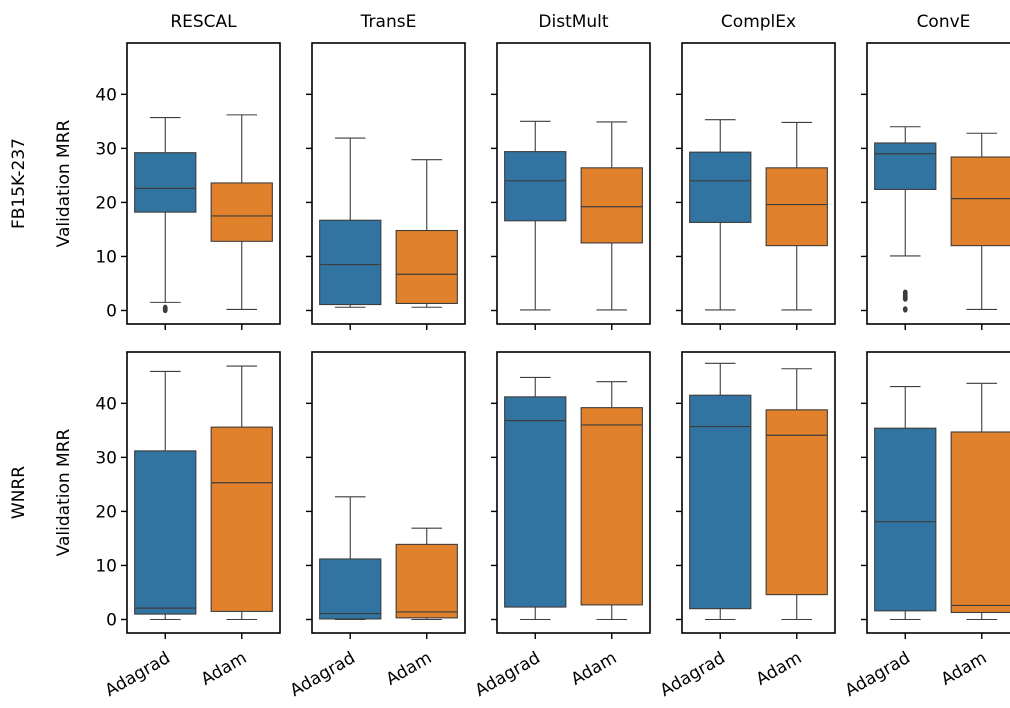 The image size is (1010, 708). I want to click on panel-fb15k-237-rescal, so click(203, 214).